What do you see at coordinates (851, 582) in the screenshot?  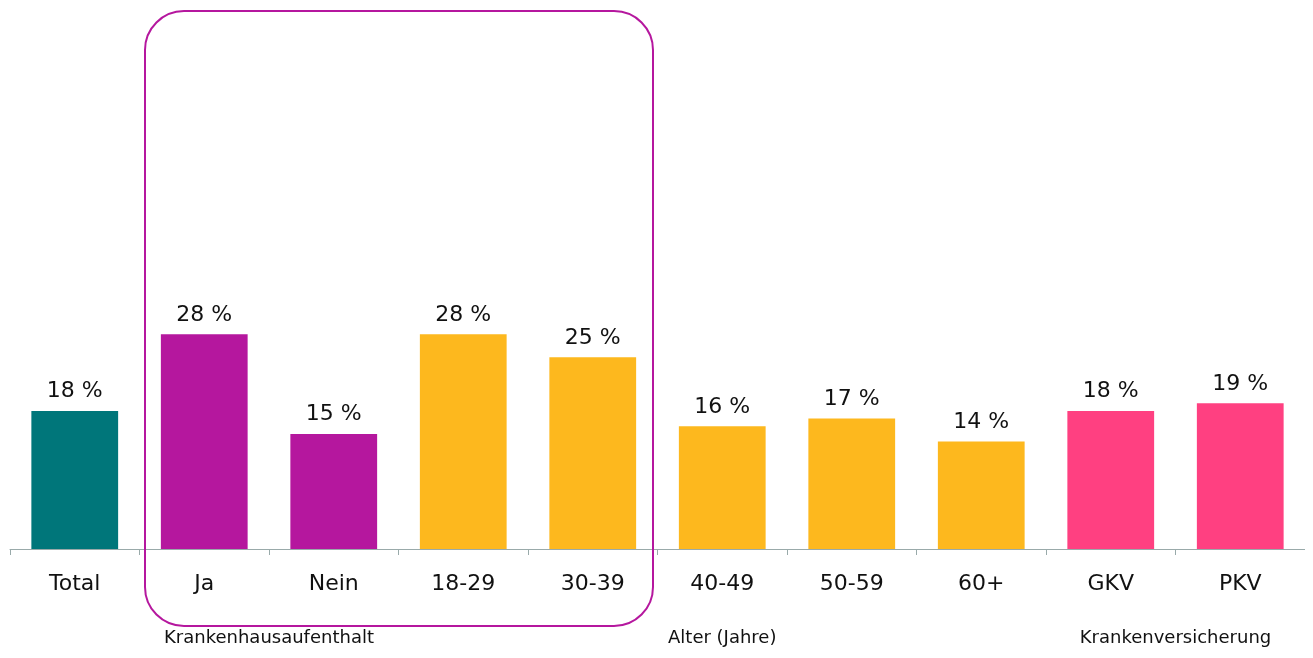 I see `x-tick-label: 50-59` at bounding box center [851, 582].